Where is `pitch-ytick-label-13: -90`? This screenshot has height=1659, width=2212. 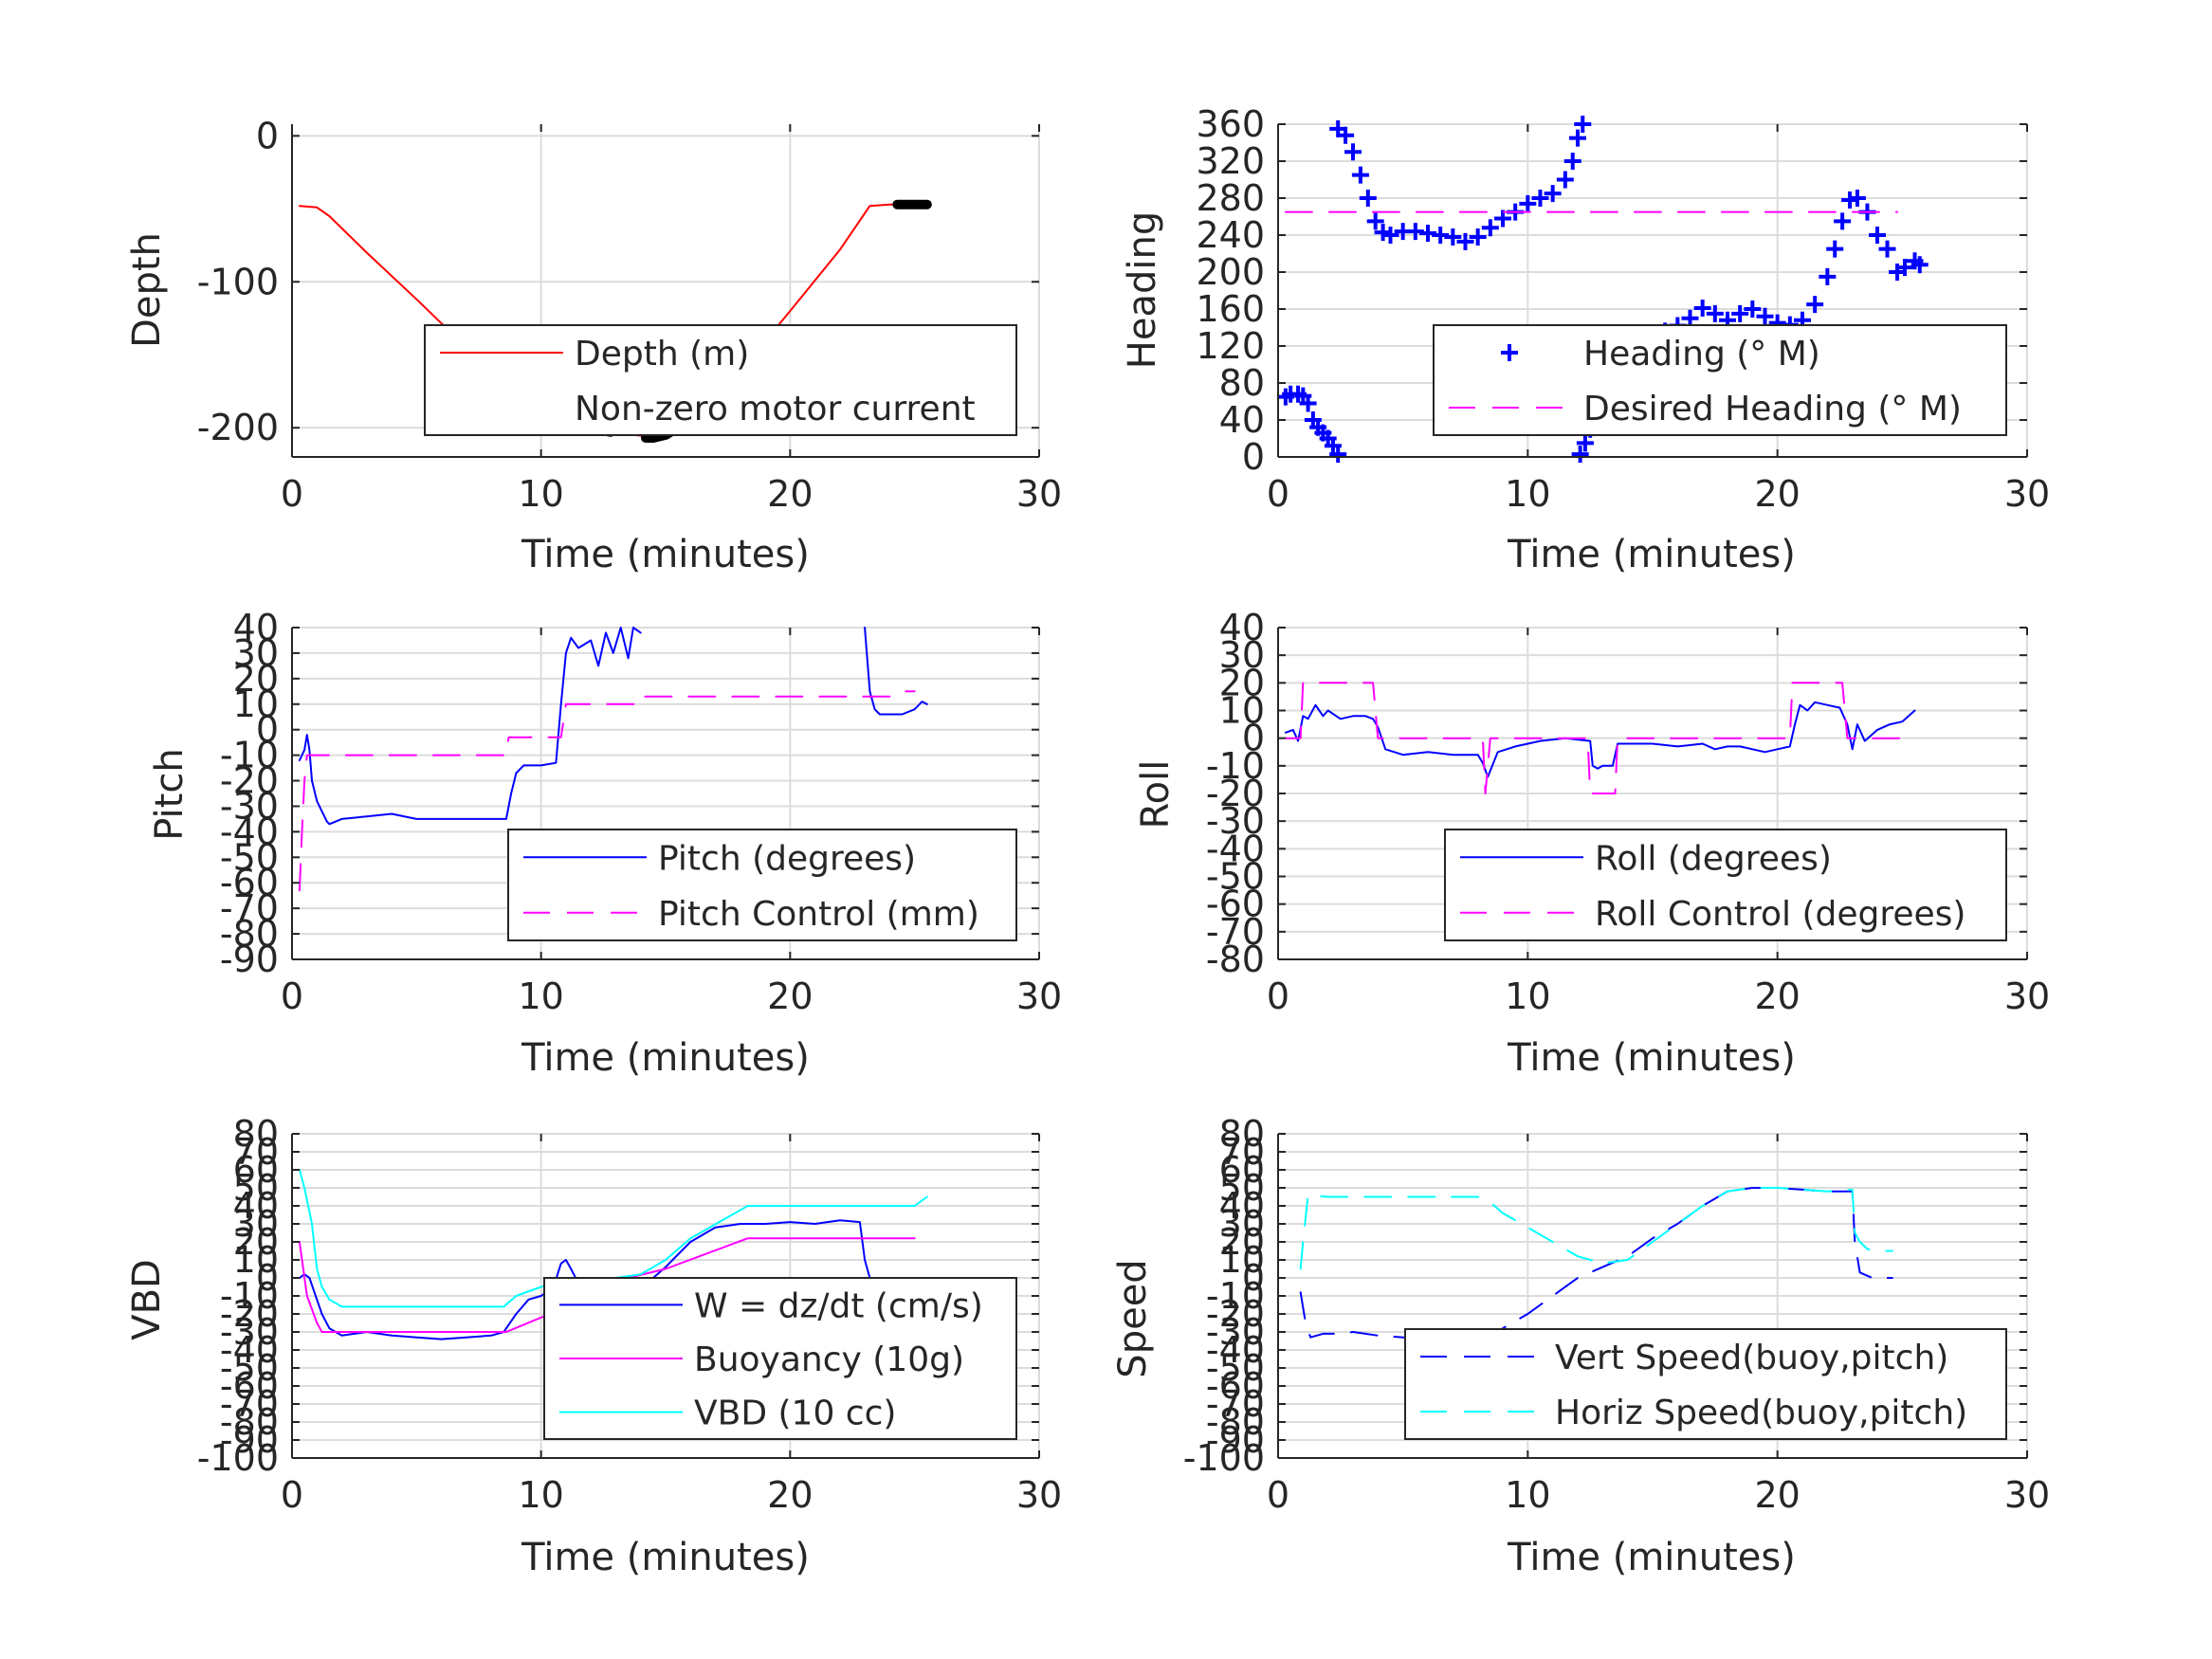
pitch-ytick-label-13: -90 is located at coordinates (249, 959).